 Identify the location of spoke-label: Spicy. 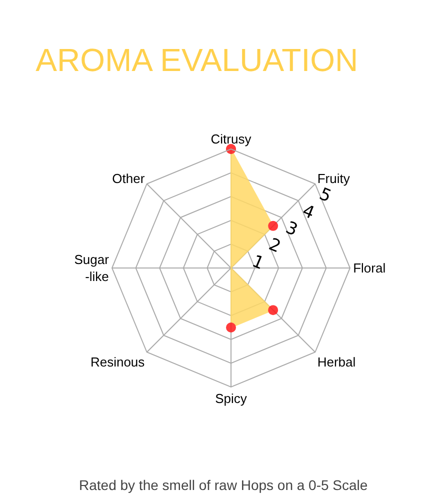
(231, 398).